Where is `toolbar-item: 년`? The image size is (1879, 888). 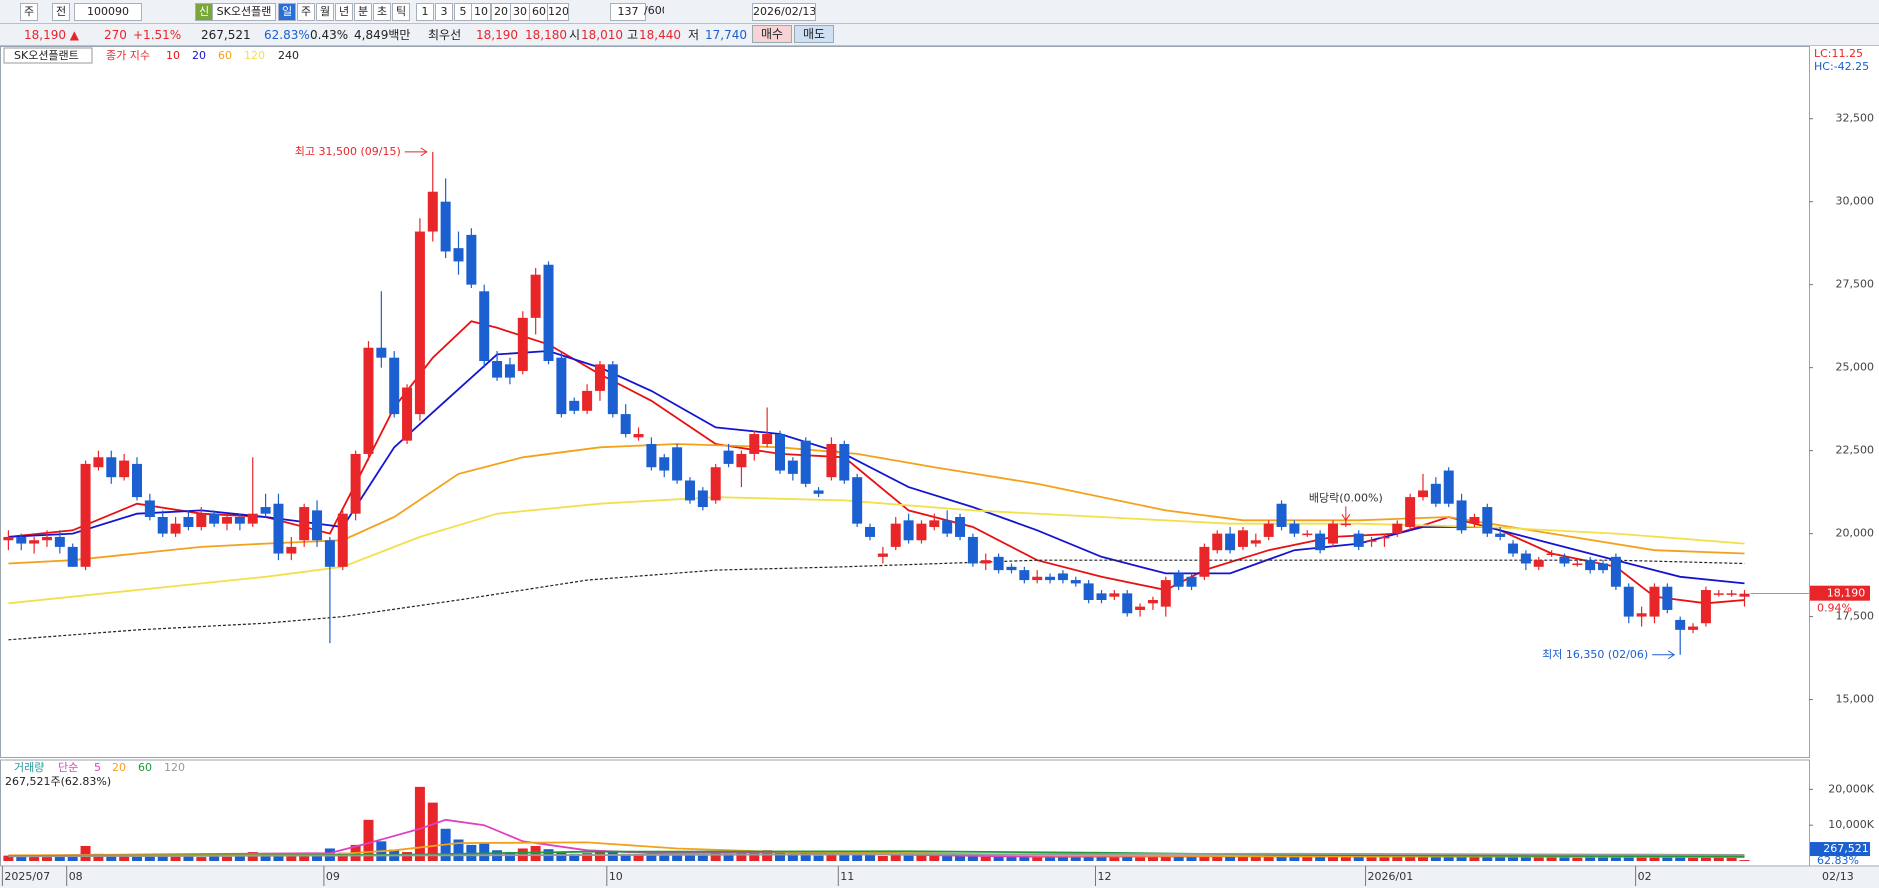 toolbar-item: 년 is located at coordinates (344, 12).